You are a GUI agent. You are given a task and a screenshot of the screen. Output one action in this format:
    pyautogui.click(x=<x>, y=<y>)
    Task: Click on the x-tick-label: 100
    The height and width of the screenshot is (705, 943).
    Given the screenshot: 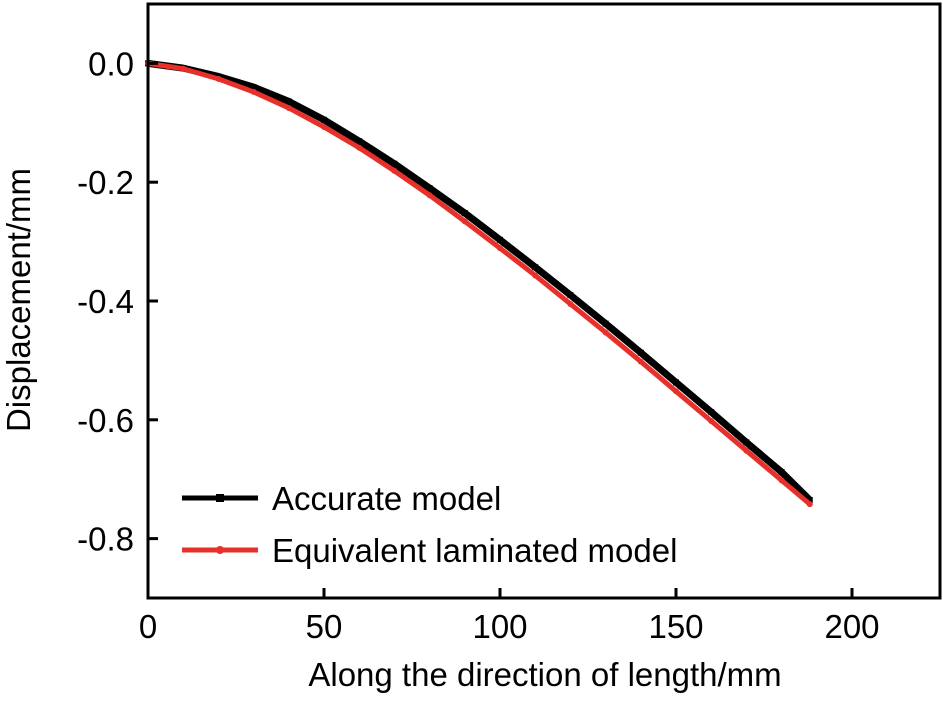 What is the action you would take?
    pyautogui.click(x=499, y=626)
    